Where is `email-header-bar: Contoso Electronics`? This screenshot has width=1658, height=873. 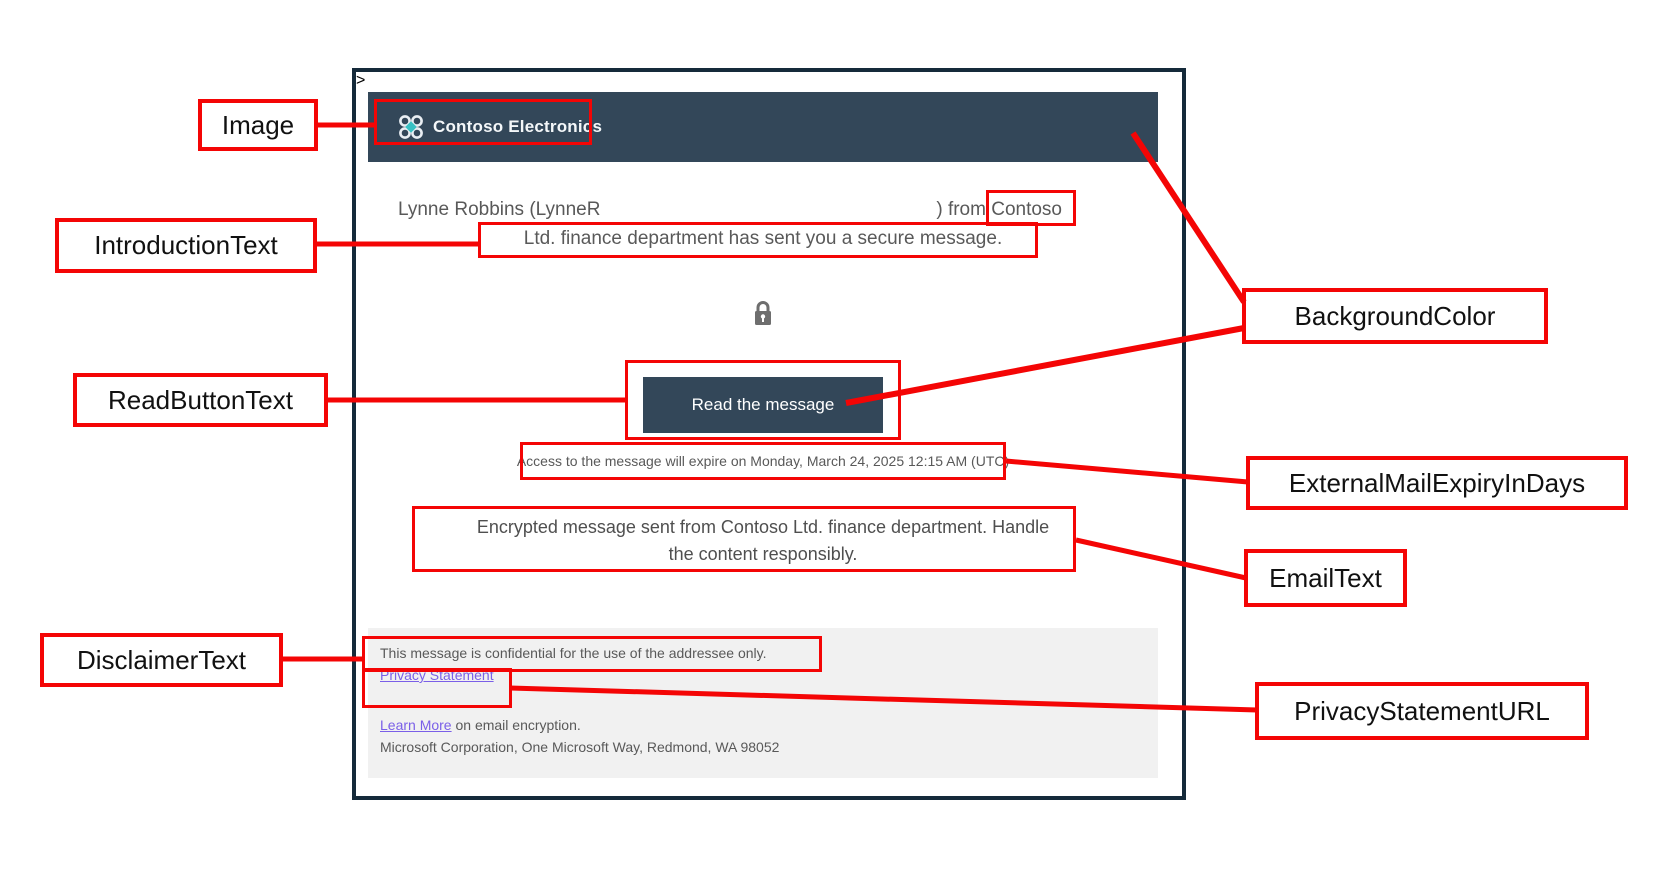
email-header-bar: Contoso Electronics is located at coordinates (763, 127).